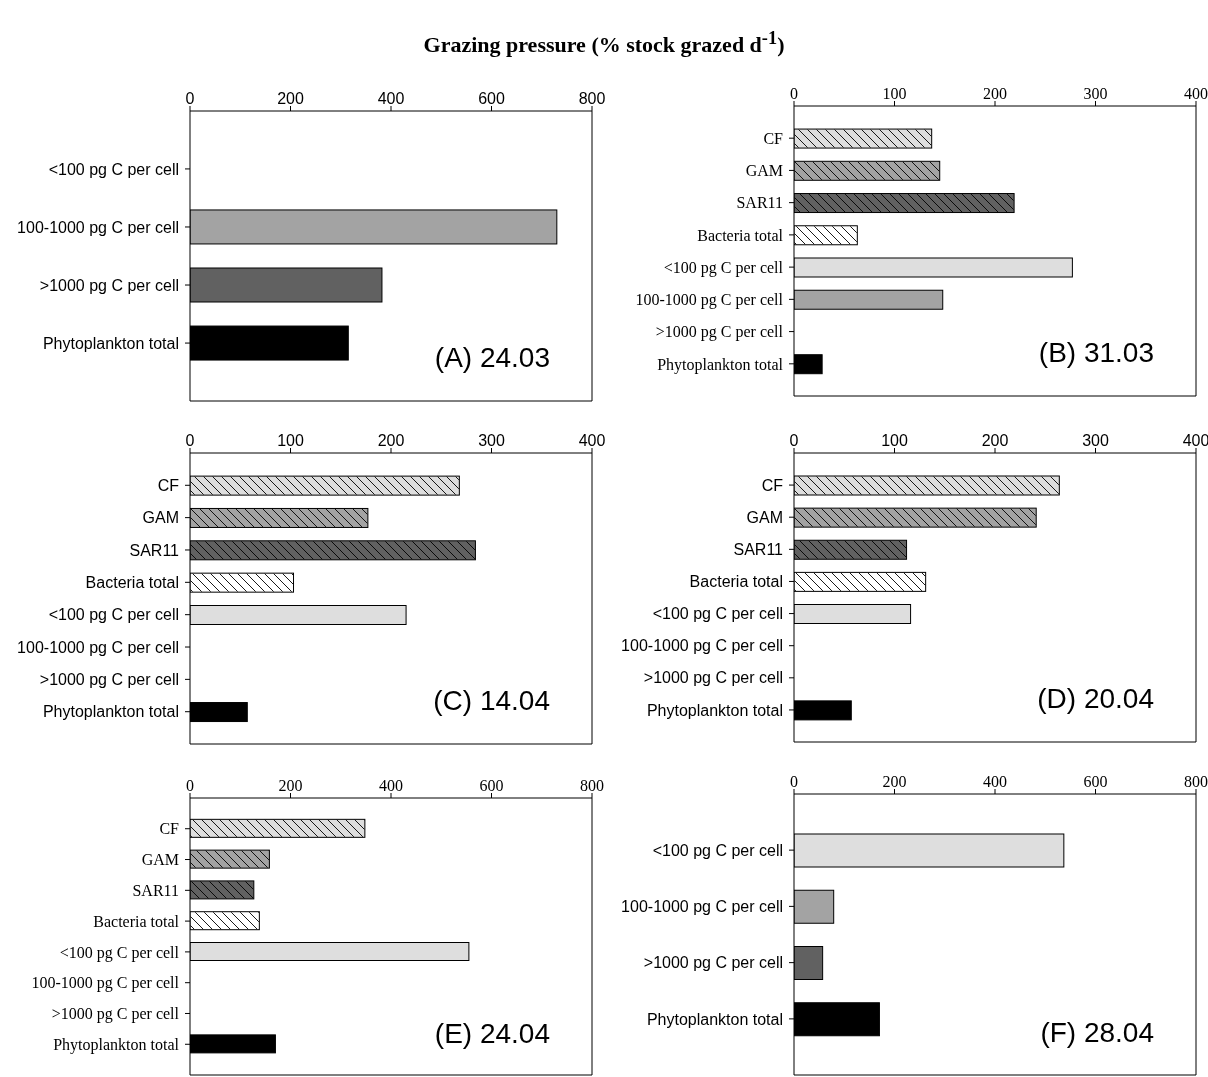  I want to click on chart-title: Grazing pressure (% stock grazed d$^{-1}$), so click(604, 43).